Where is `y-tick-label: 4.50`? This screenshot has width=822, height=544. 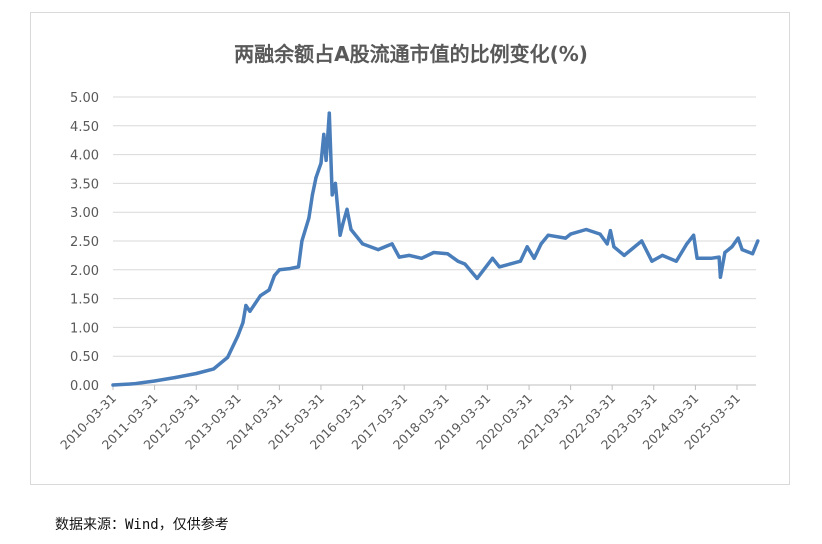 y-tick-label: 4.50 is located at coordinates (84, 127).